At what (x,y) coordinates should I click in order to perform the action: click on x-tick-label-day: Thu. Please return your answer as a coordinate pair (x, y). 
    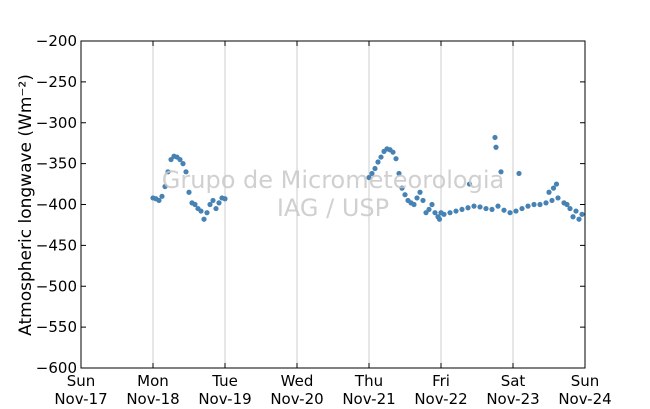
    Looking at the image, I should click on (368, 381).